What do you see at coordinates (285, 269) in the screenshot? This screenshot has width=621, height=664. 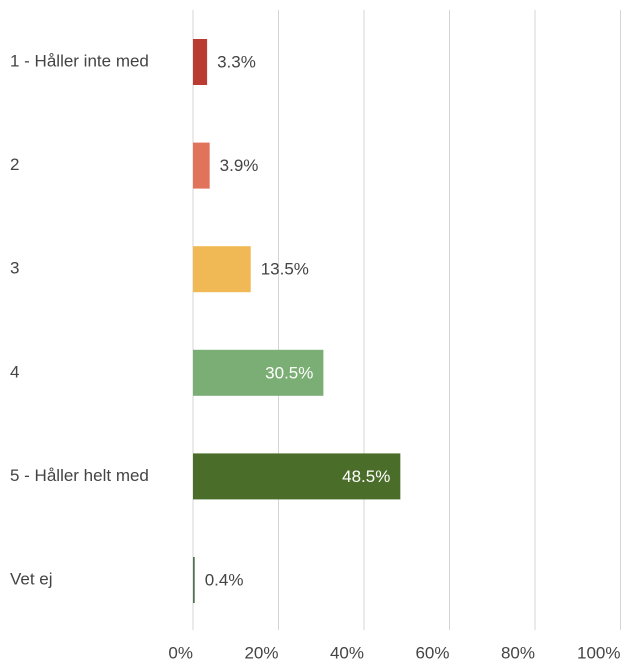 I see `value-label: 13.5%` at bounding box center [285, 269].